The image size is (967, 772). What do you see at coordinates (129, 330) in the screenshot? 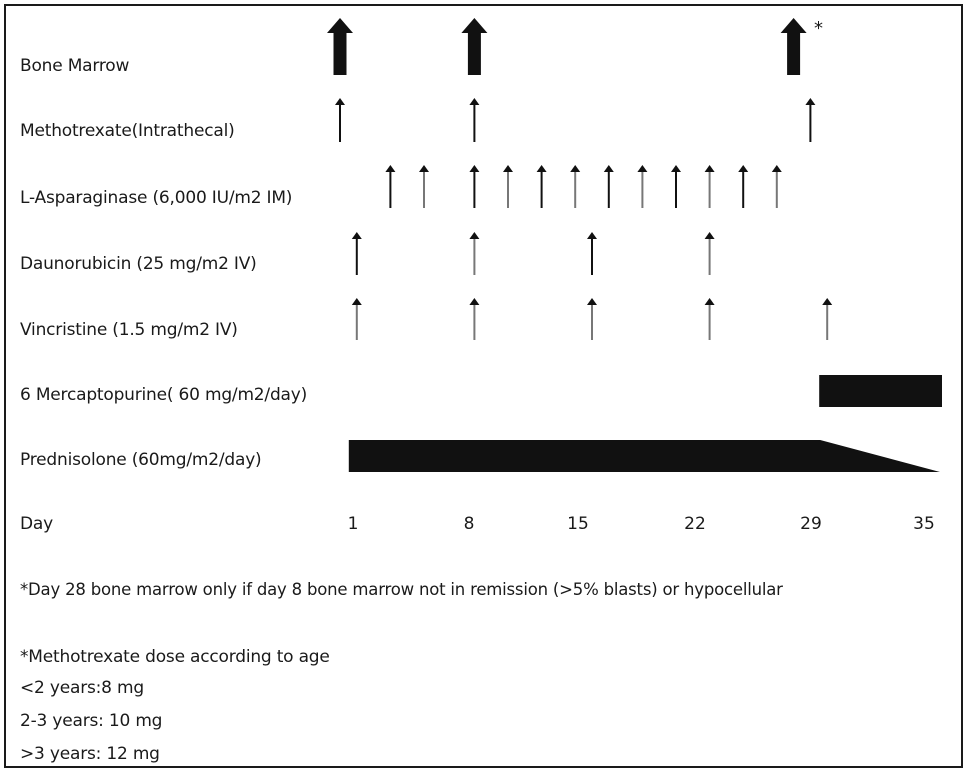
I see `row-label-vincristine: Vincristine (1.5 mg/m2 IV)` at bounding box center [129, 330].